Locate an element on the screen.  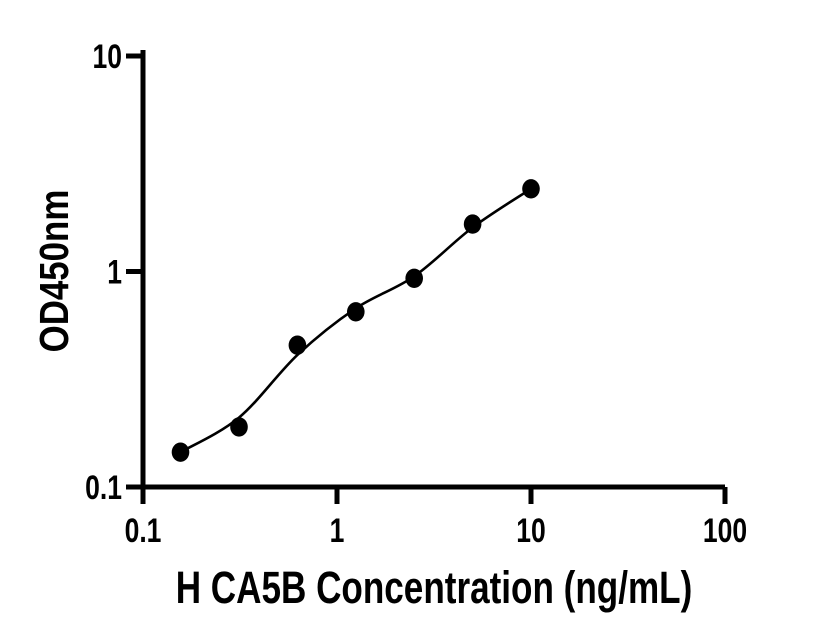
x-tick-label: 100 is located at coordinates (725, 531).